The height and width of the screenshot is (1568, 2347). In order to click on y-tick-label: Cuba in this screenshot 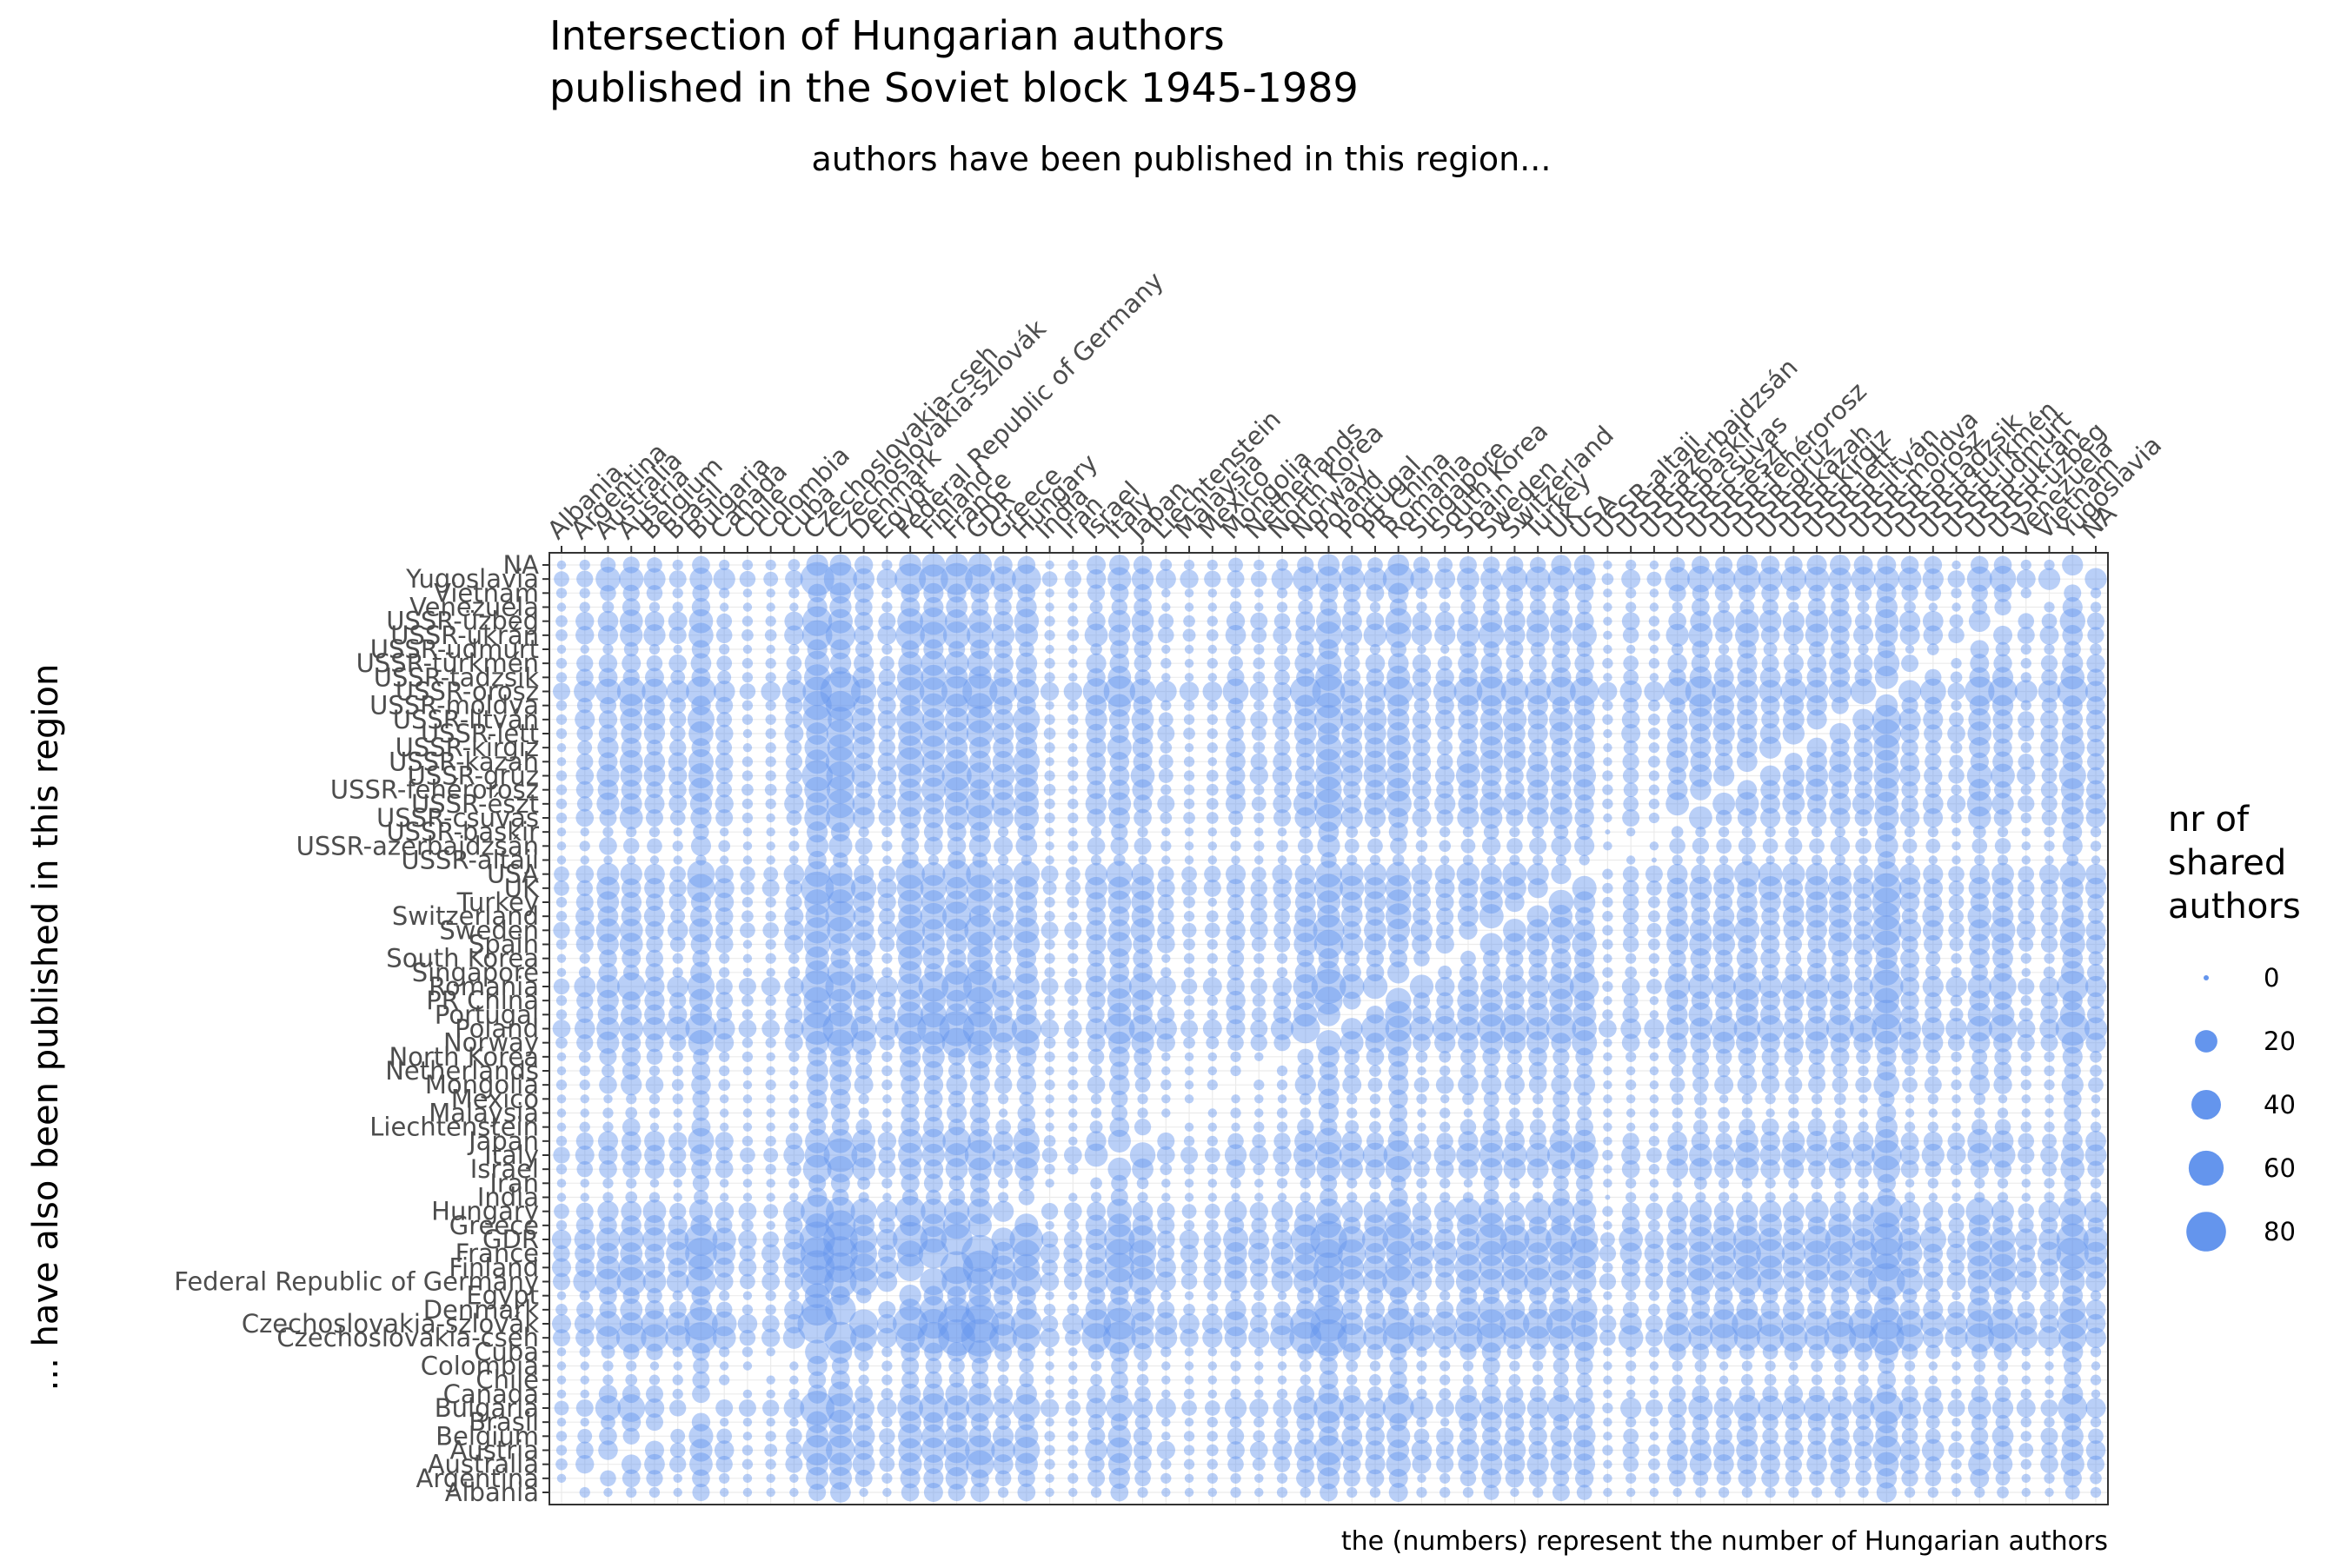, I will do `click(506, 1351)`.